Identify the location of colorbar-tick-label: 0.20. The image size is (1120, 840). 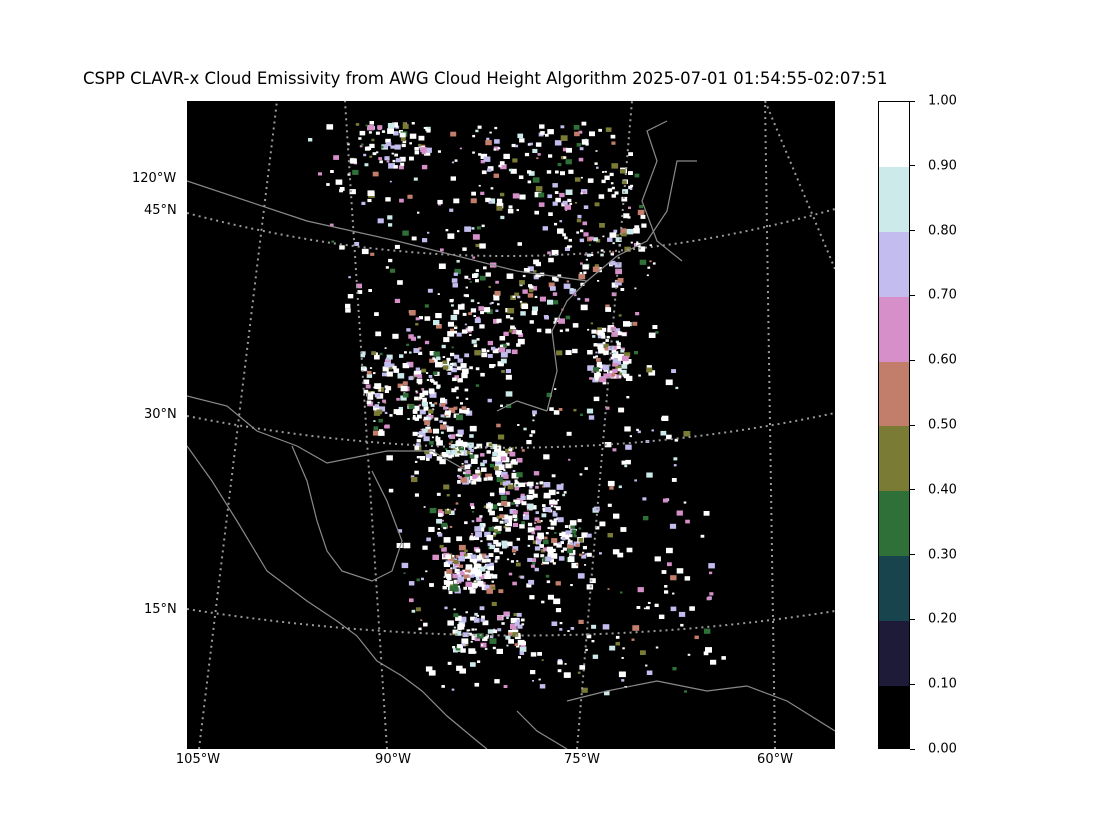
(942, 619).